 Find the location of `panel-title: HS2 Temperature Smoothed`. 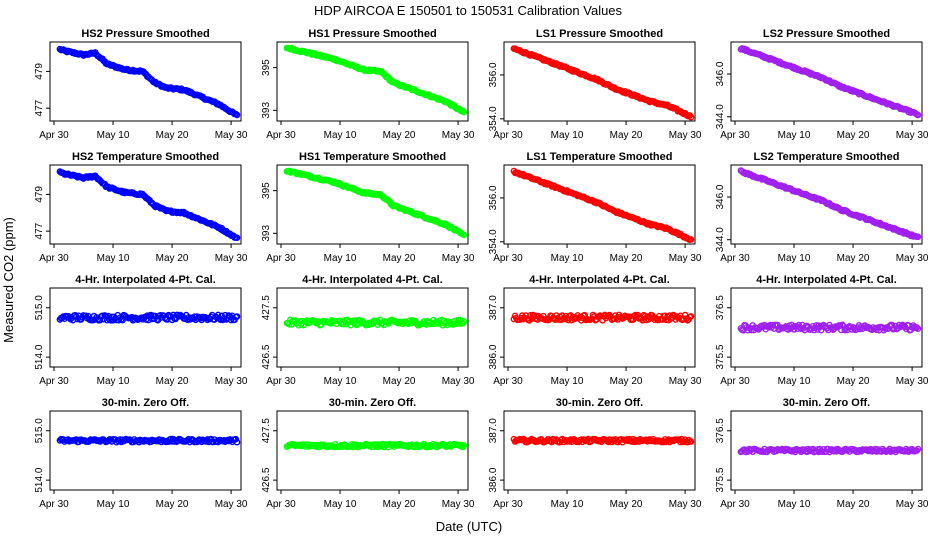

panel-title: HS2 Temperature Smoothed is located at coordinates (145, 157).